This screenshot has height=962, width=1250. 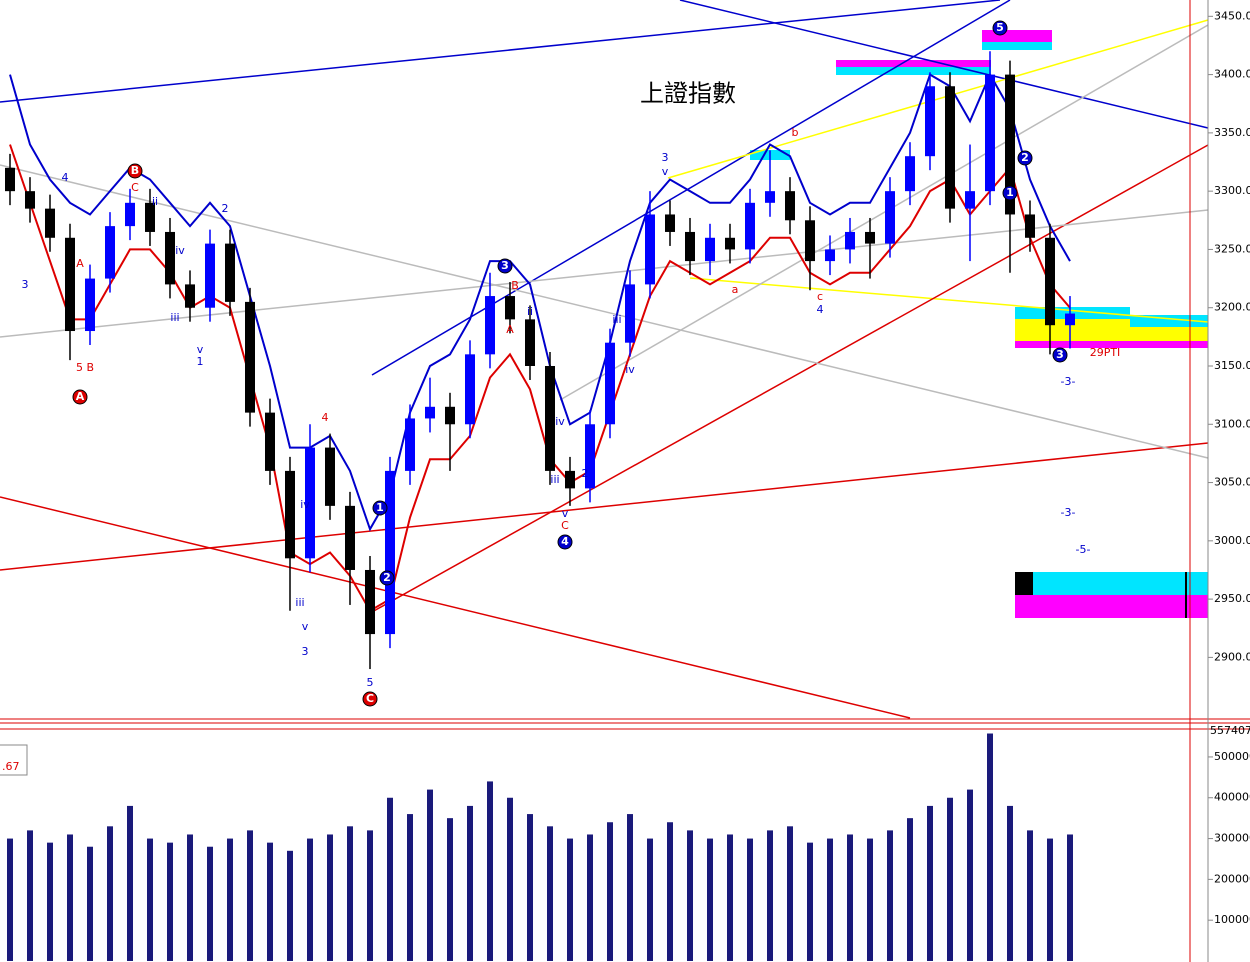 I want to click on wave-label: 5, so click(x=1000, y=27).